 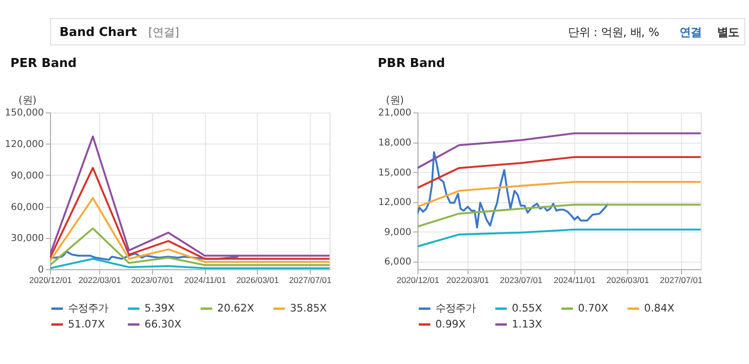 I want to click on y-tick-label: 90,000, so click(x=27, y=176).